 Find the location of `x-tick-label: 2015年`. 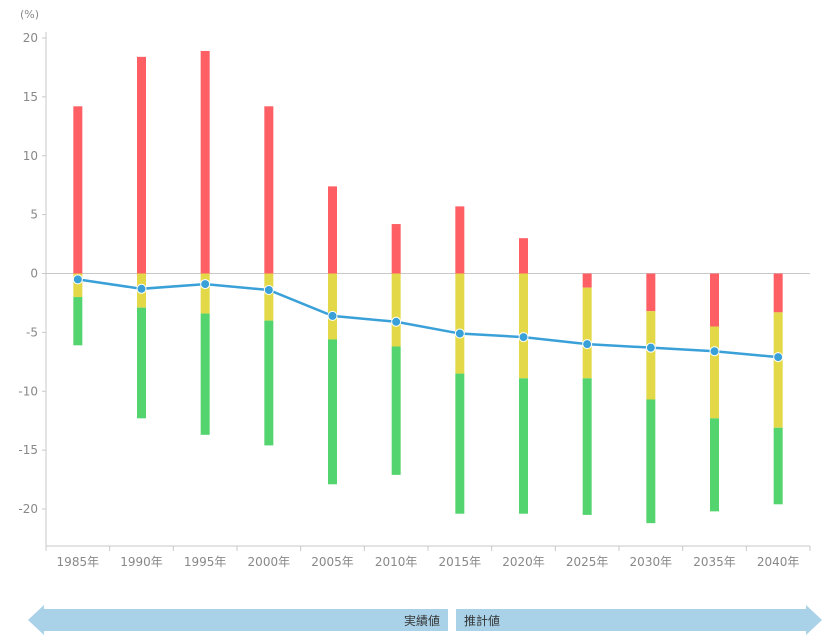

x-tick-label: 2015年 is located at coordinates (460, 562).